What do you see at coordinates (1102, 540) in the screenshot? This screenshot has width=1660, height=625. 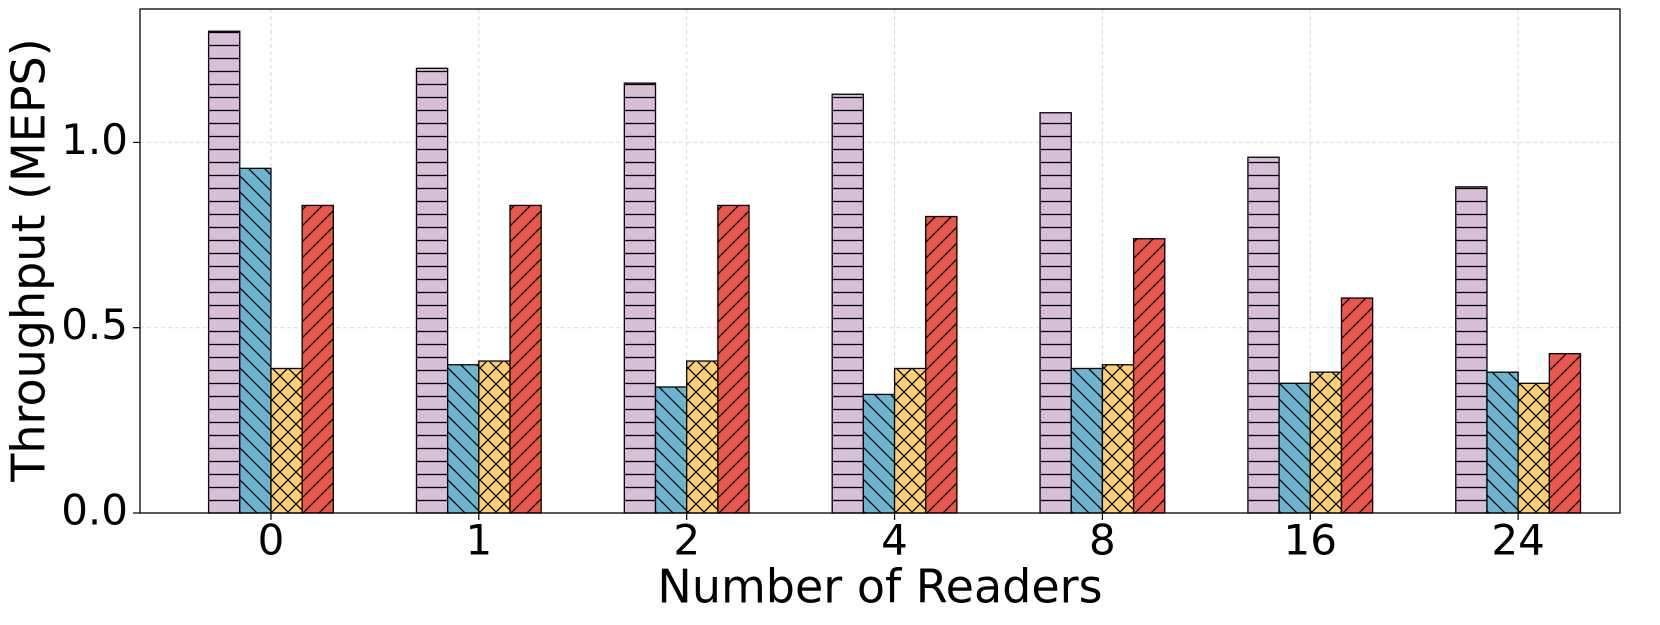 I see `x-tick-label: 8` at bounding box center [1102, 540].